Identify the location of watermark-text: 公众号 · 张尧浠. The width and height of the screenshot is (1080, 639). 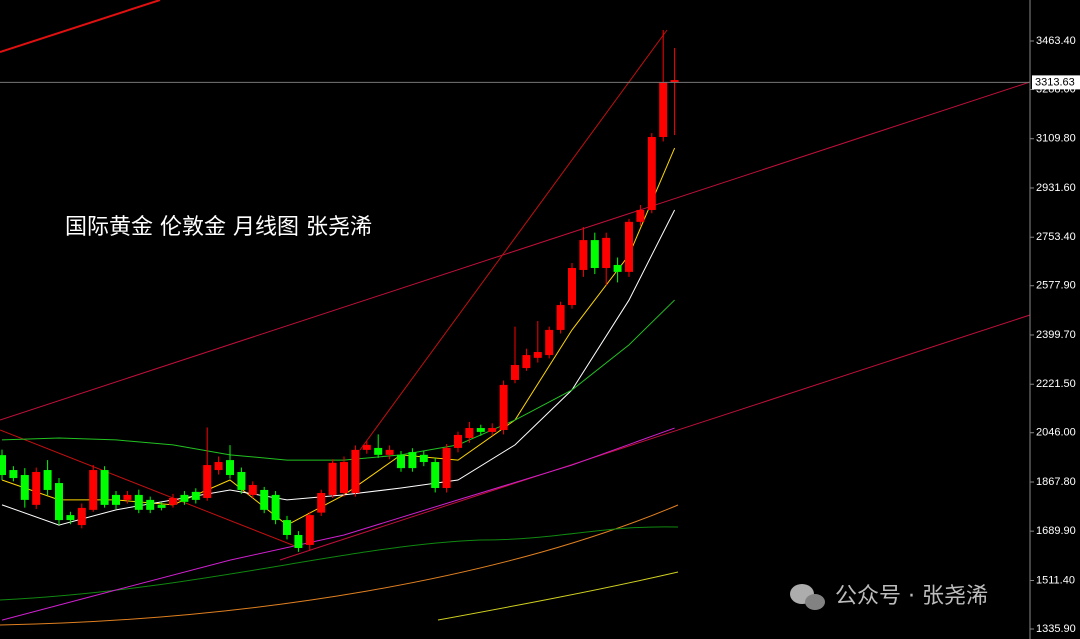
(911, 596).